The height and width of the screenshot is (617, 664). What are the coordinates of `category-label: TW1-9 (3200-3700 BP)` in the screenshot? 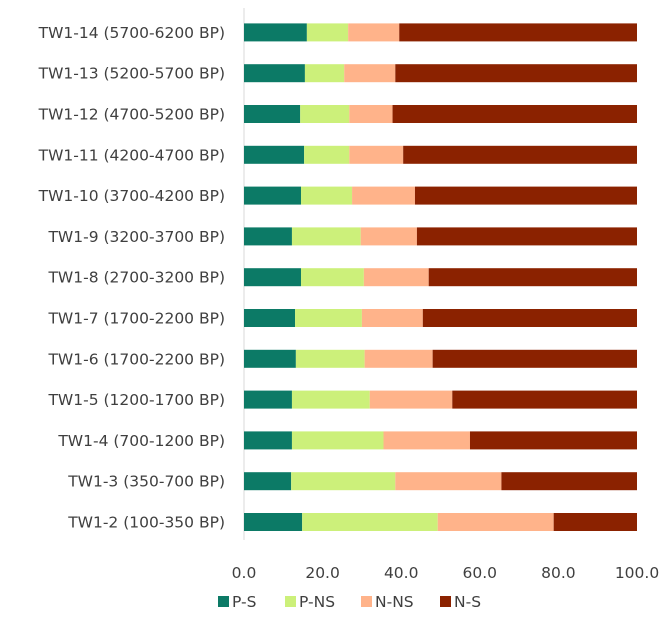 It's located at (136, 237).